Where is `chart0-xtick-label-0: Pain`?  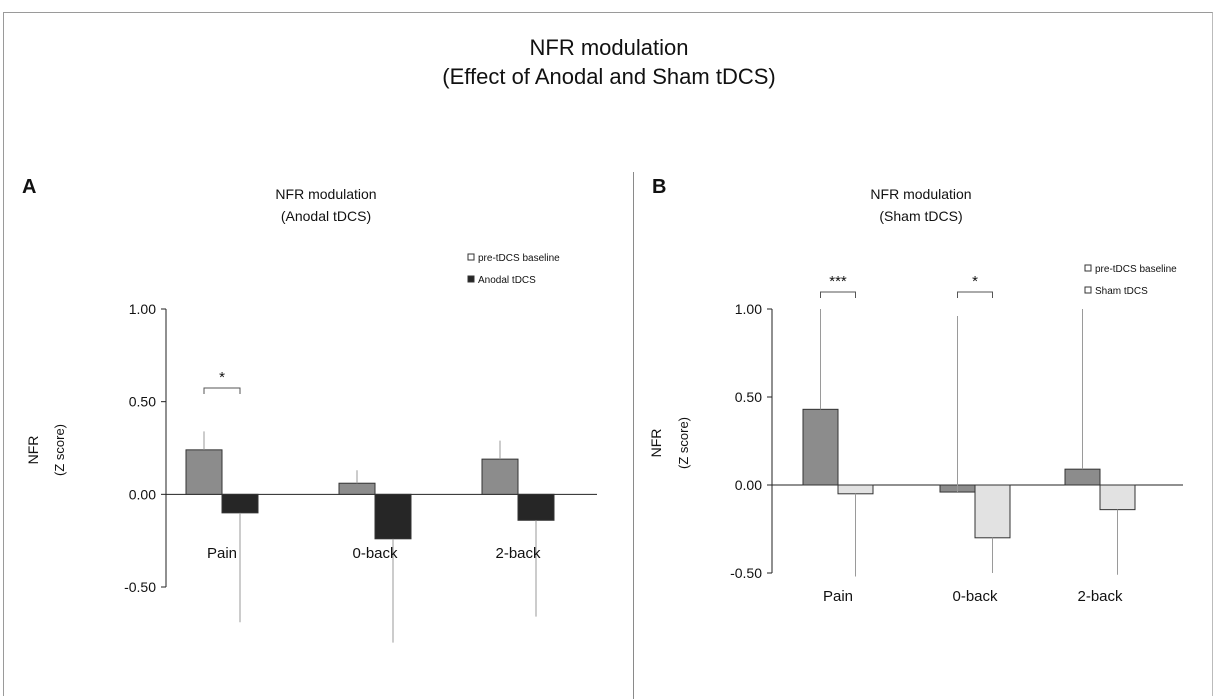
chart0-xtick-label-0: Pain is located at coordinates (222, 553).